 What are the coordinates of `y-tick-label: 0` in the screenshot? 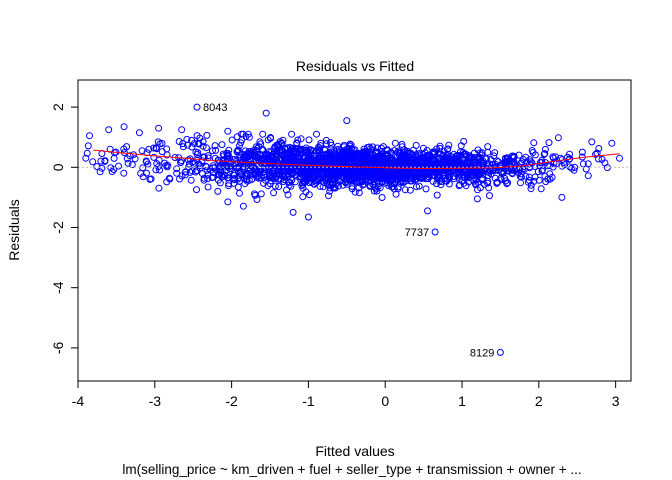 It's located at (58, 167).